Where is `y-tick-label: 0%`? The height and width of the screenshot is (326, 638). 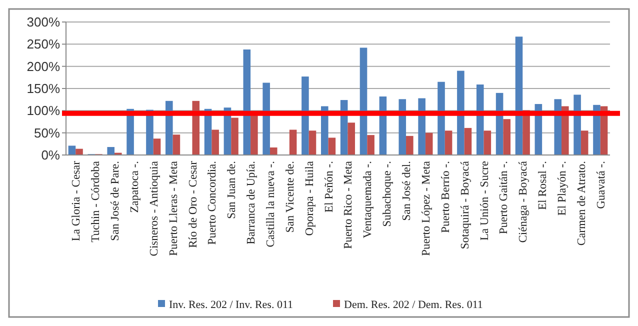 y-tick-label: 0% is located at coordinates (50, 155).